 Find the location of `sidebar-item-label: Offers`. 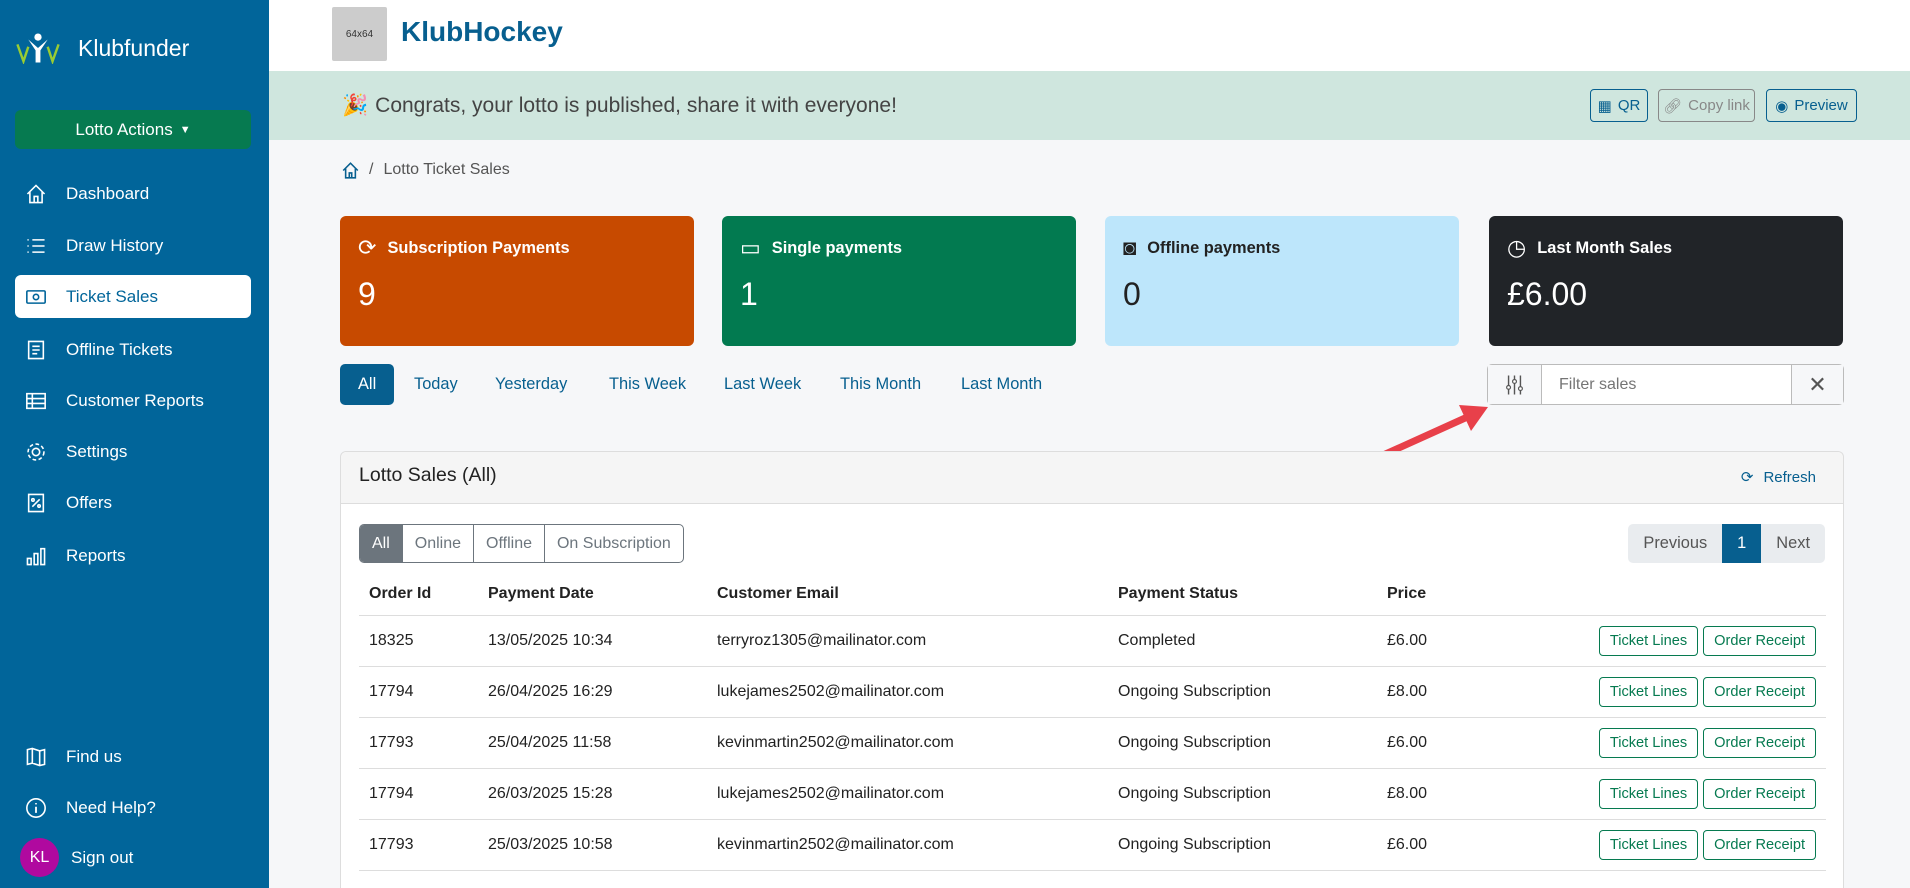

sidebar-item-label: Offers is located at coordinates (89, 502).